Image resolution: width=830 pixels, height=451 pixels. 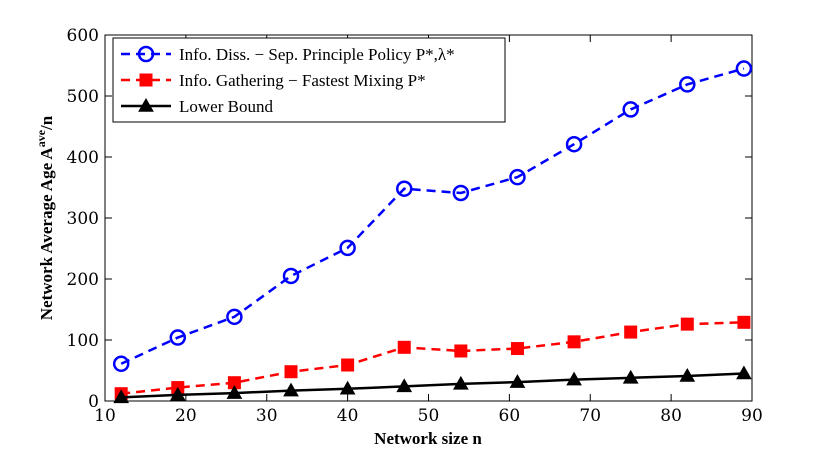 What do you see at coordinates (83, 219) in the screenshot?
I see `y-tick-label: 300` at bounding box center [83, 219].